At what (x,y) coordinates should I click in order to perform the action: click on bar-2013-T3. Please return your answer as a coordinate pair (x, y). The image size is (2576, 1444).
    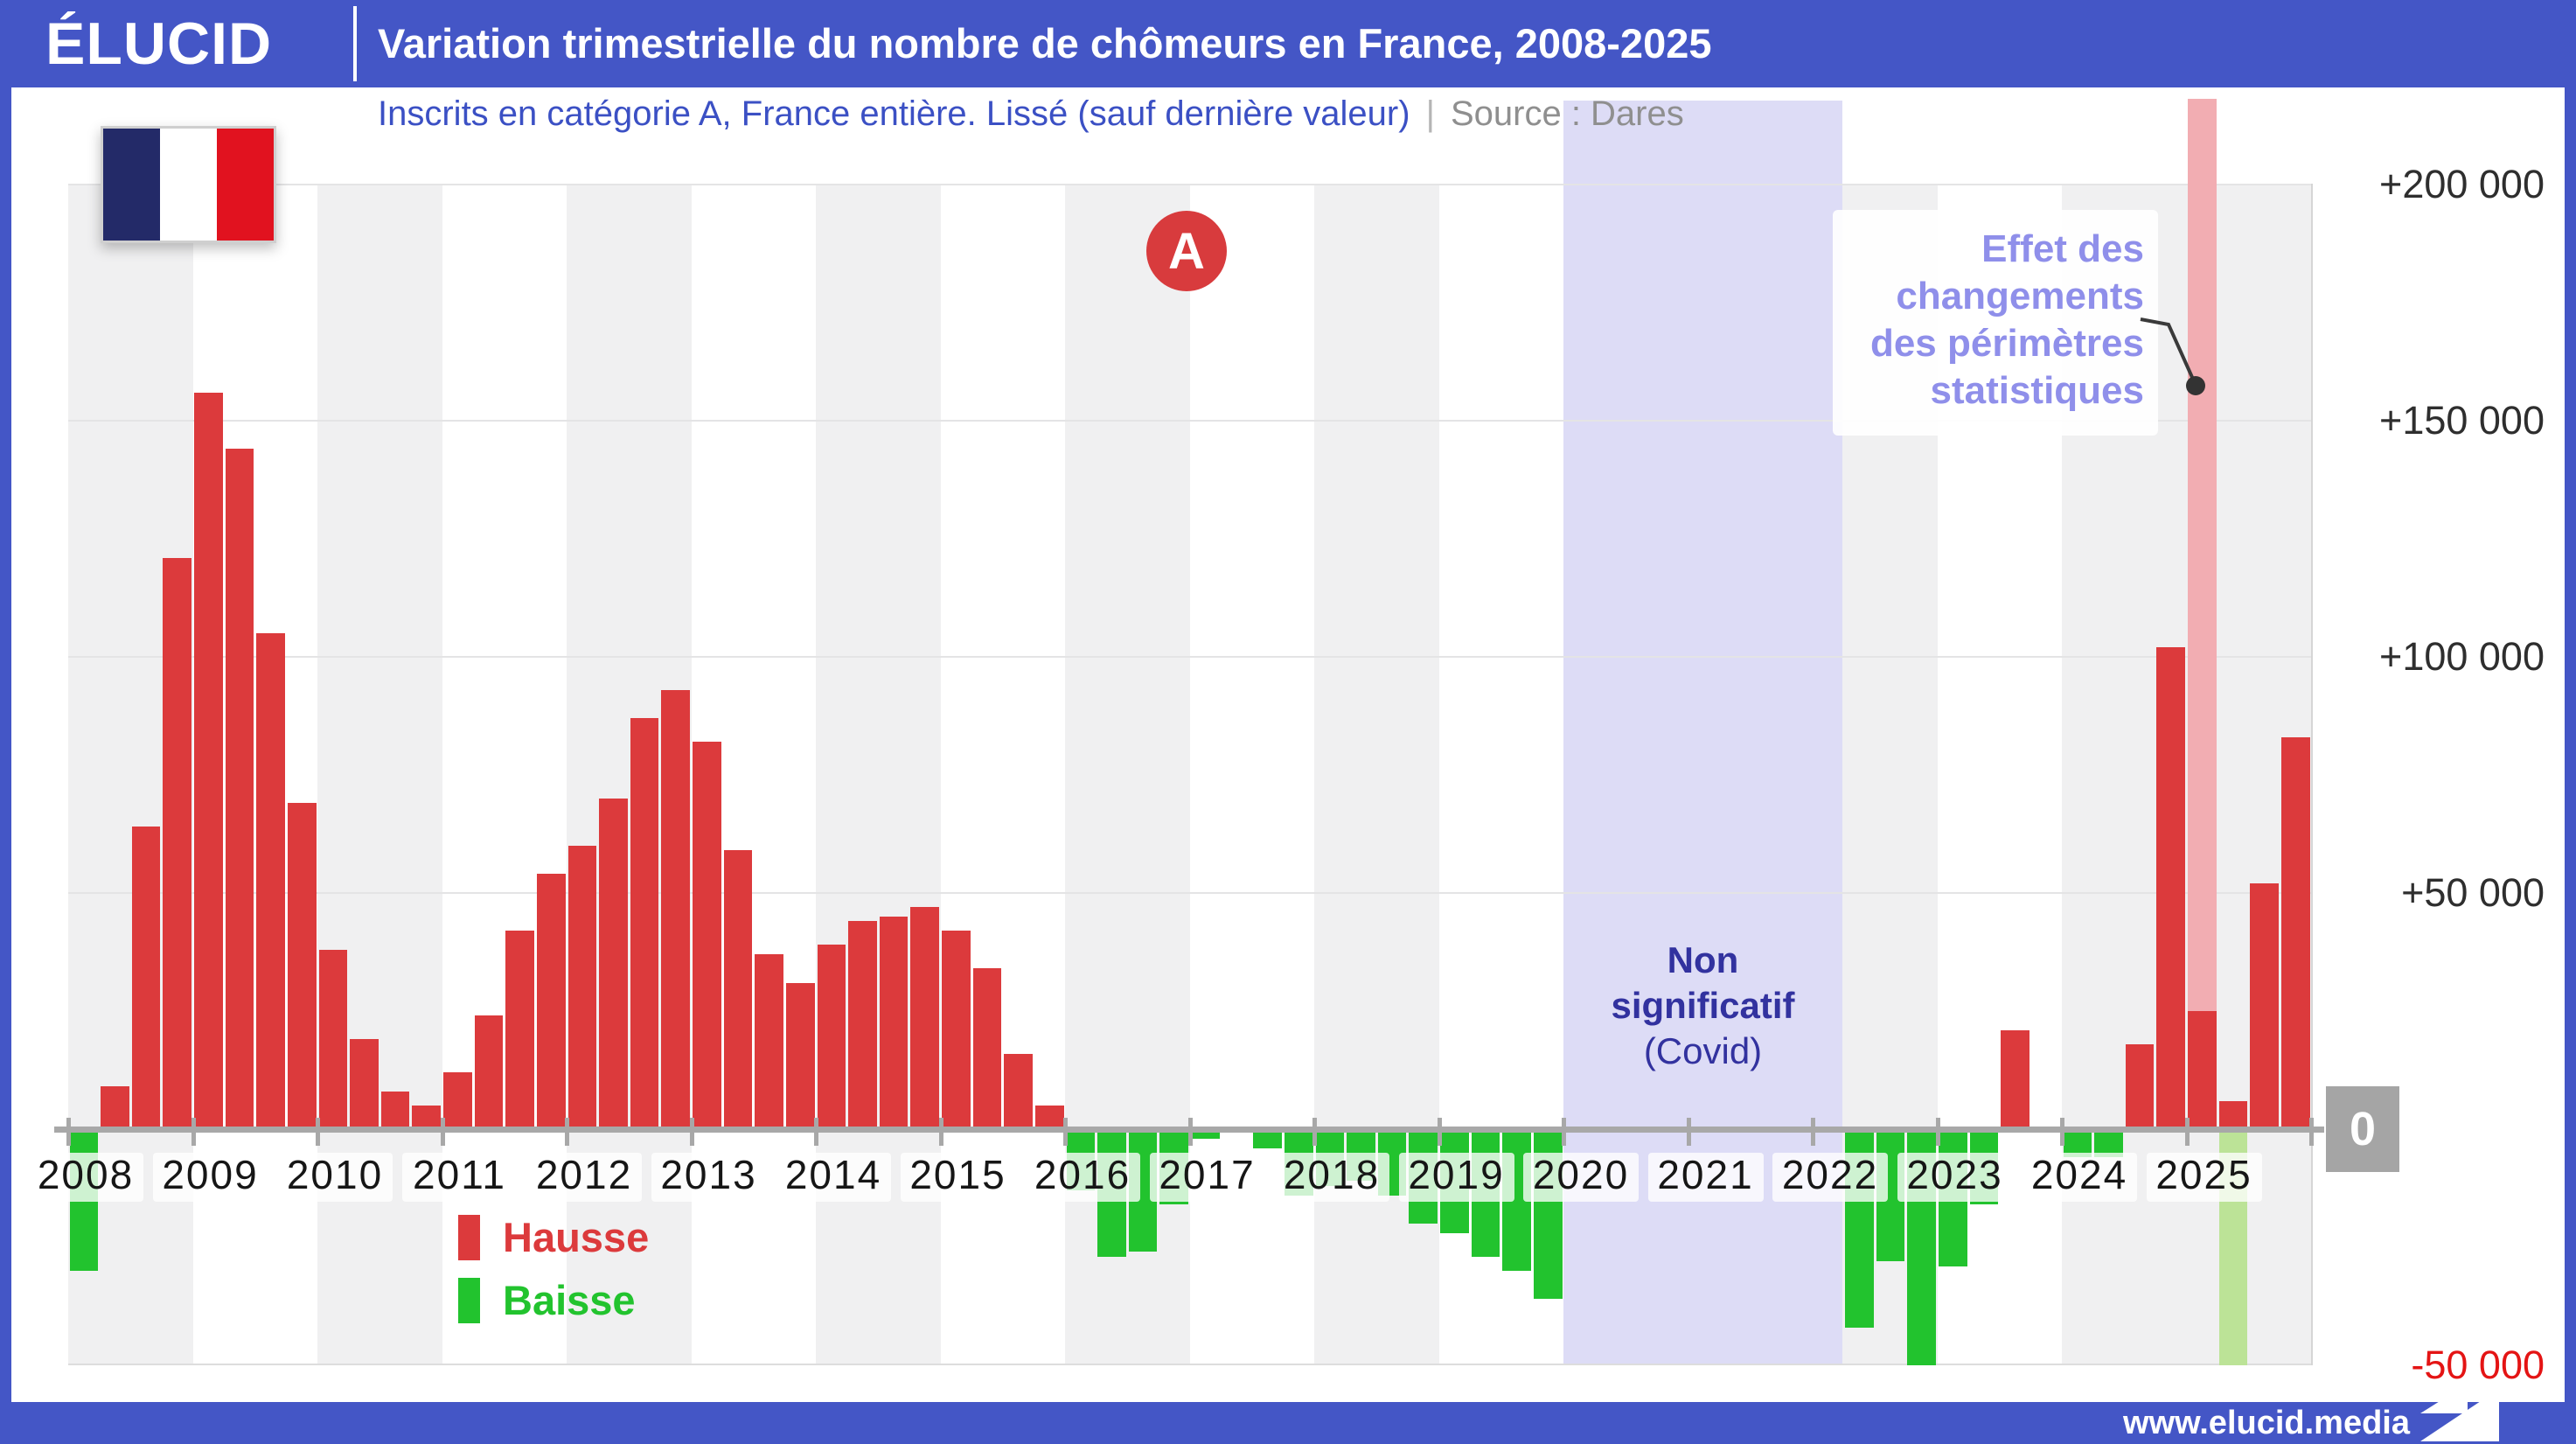
    Looking at the image, I should click on (769, 1041).